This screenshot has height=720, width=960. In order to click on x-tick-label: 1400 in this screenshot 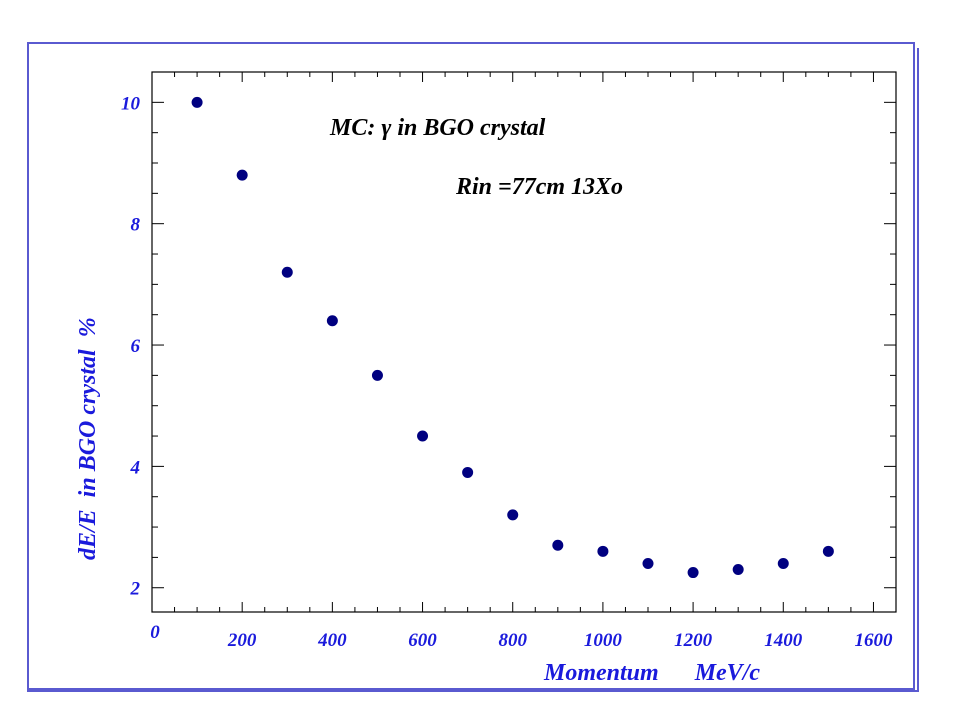, I will do `click(783, 640)`.